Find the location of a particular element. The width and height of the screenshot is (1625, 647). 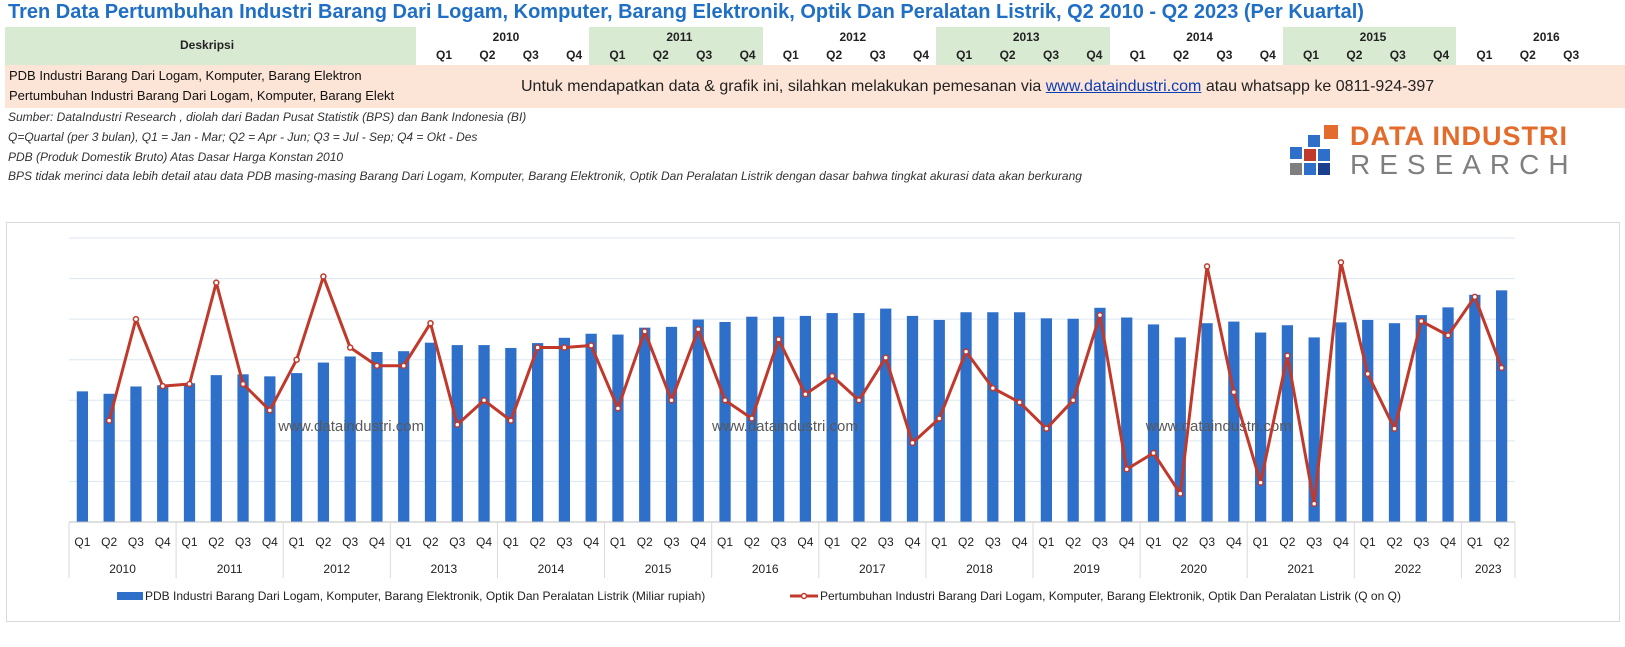

legend-swatch-bar is located at coordinates (130, 596).